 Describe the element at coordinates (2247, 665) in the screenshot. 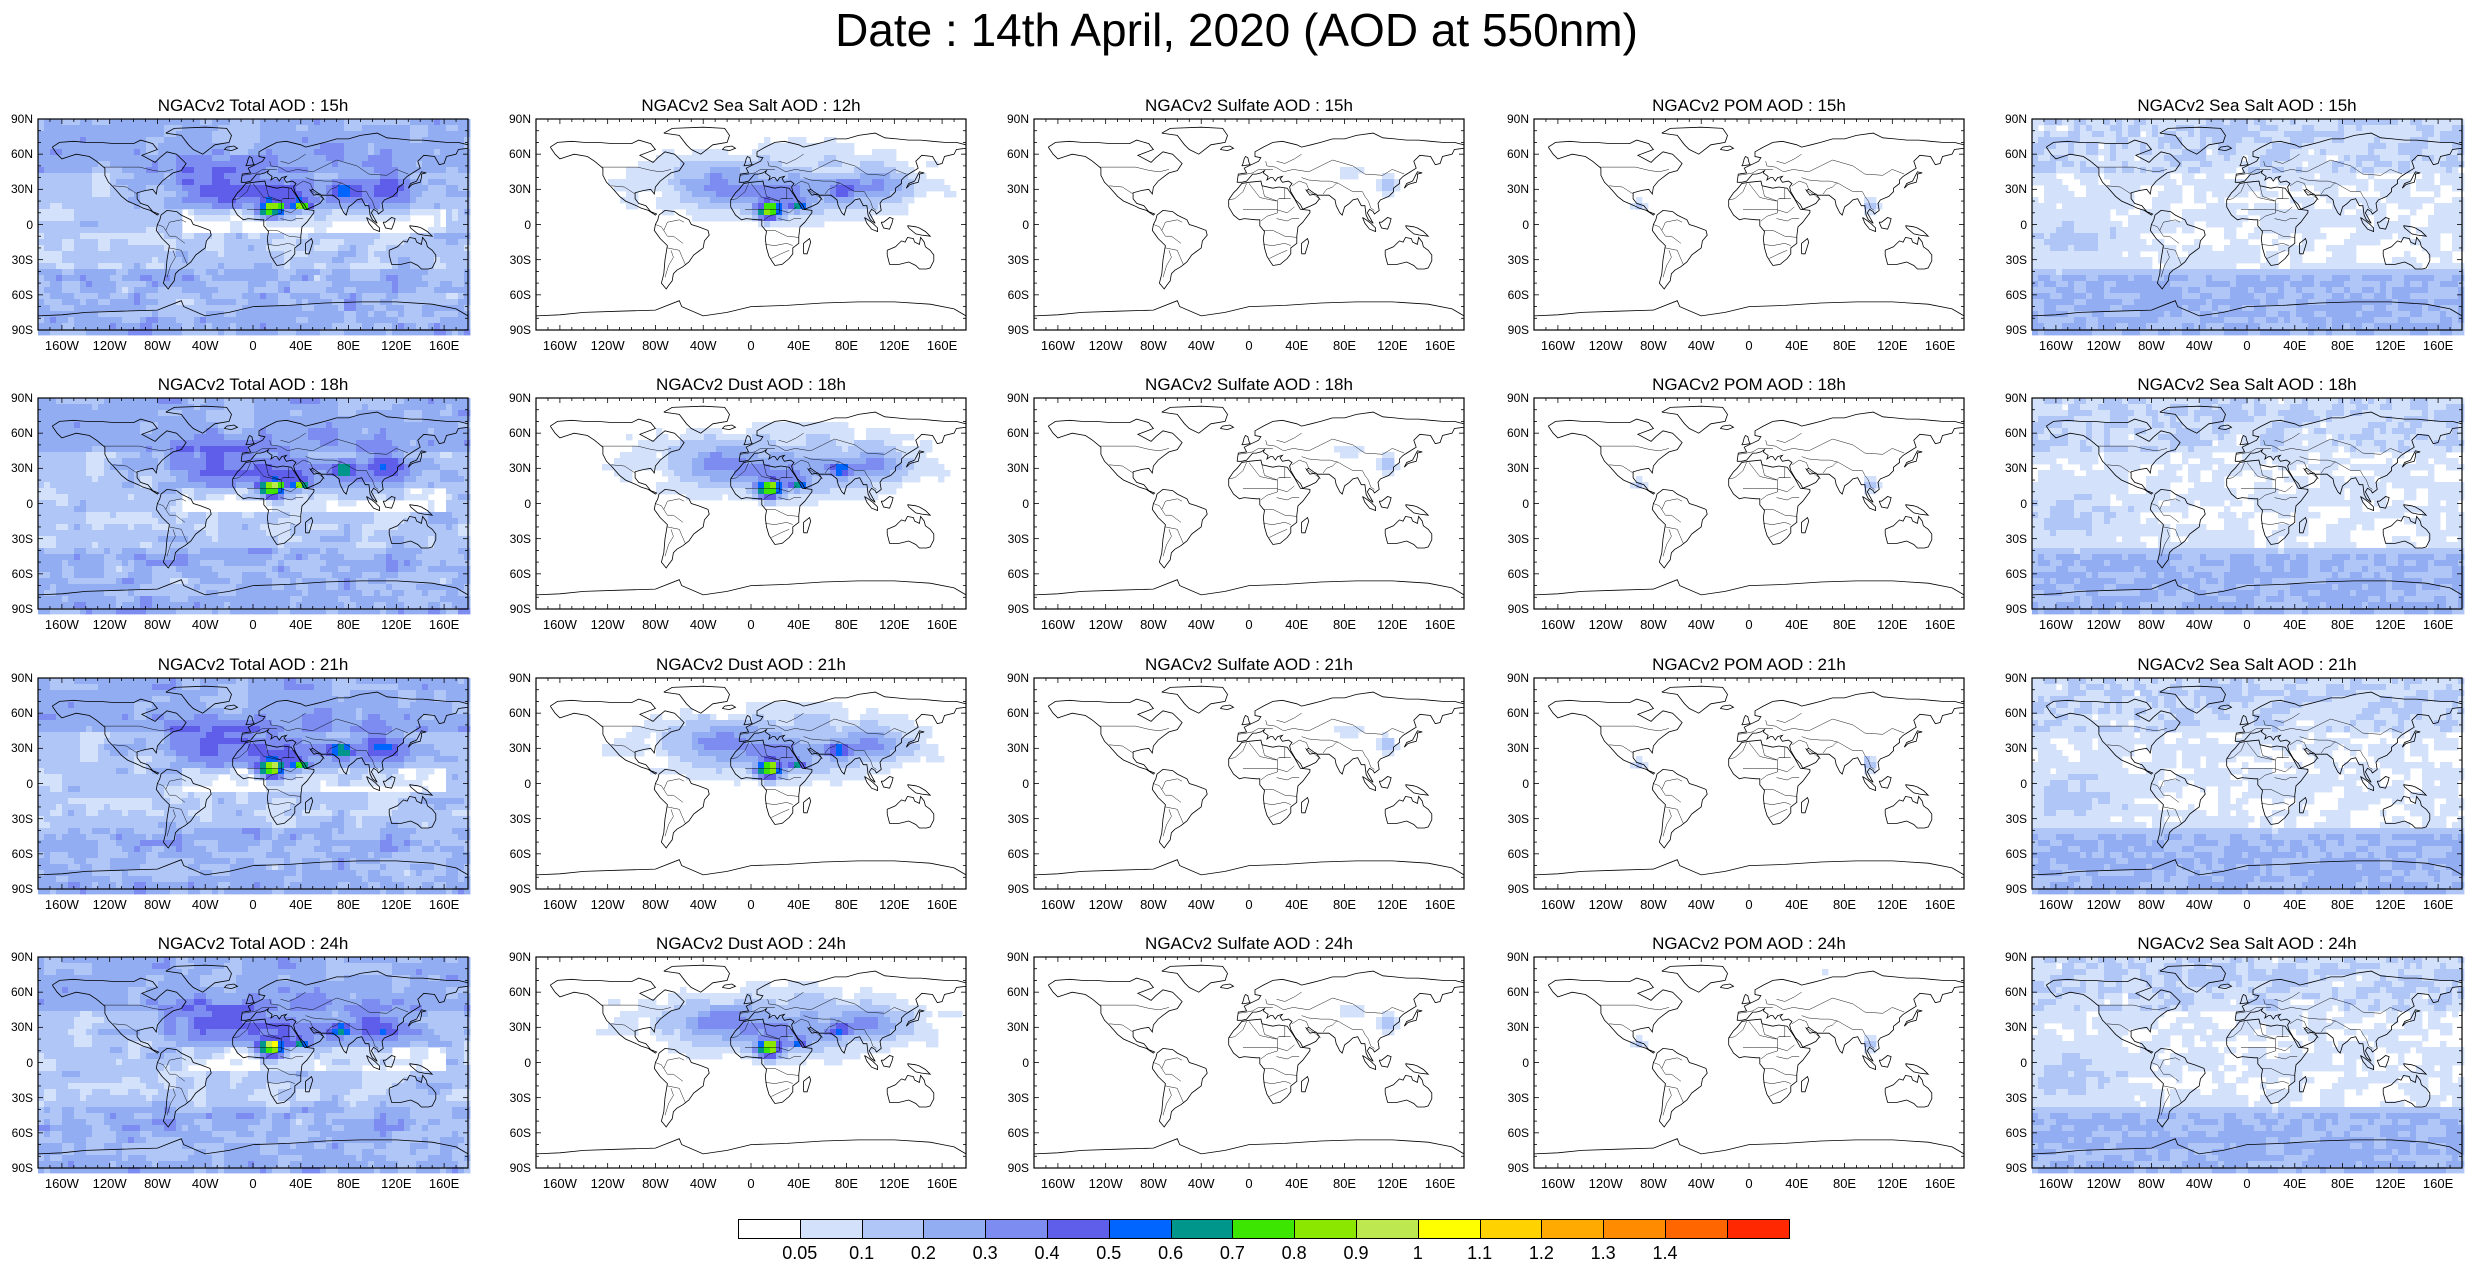

I see `panel-title: NGACv2 Sea Salt AOD : 21h` at that location.